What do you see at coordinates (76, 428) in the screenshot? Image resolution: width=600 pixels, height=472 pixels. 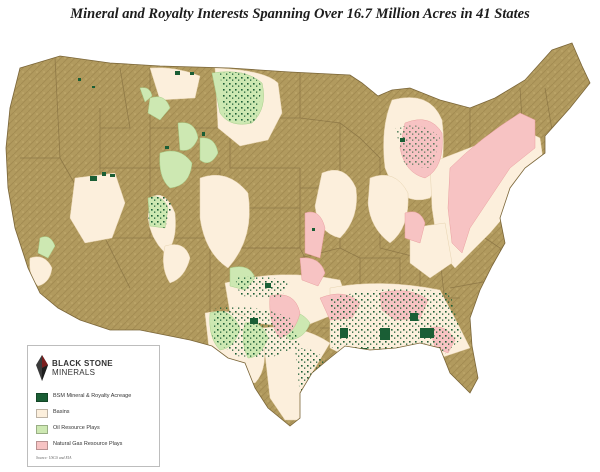 I see `legend-label: Oil Resource Plays` at bounding box center [76, 428].